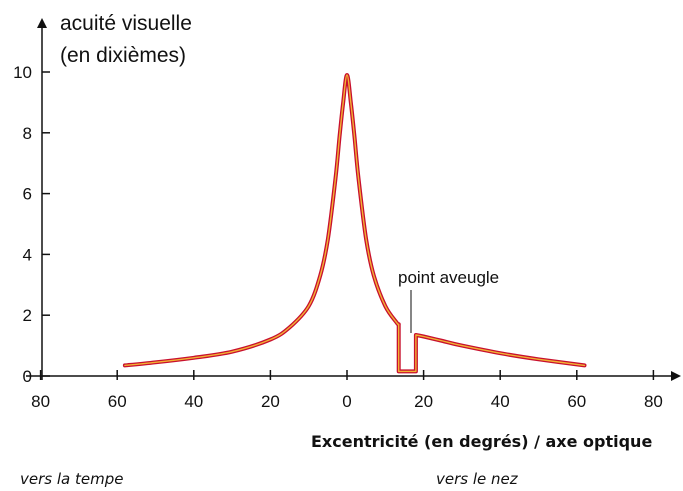 The height and width of the screenshot is (491, 683). I want to click on y-tick-label: 10, so click(22, 72).